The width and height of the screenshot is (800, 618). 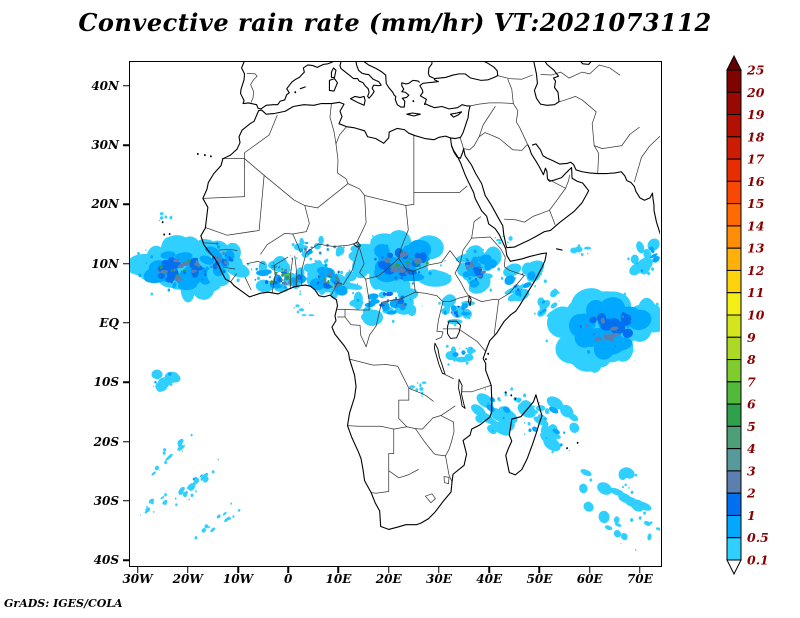 What do you see at coordinates (494, 412) in the screenshot?
I see `rain-region-mozambique-channel` at bounding box center [494, 412].